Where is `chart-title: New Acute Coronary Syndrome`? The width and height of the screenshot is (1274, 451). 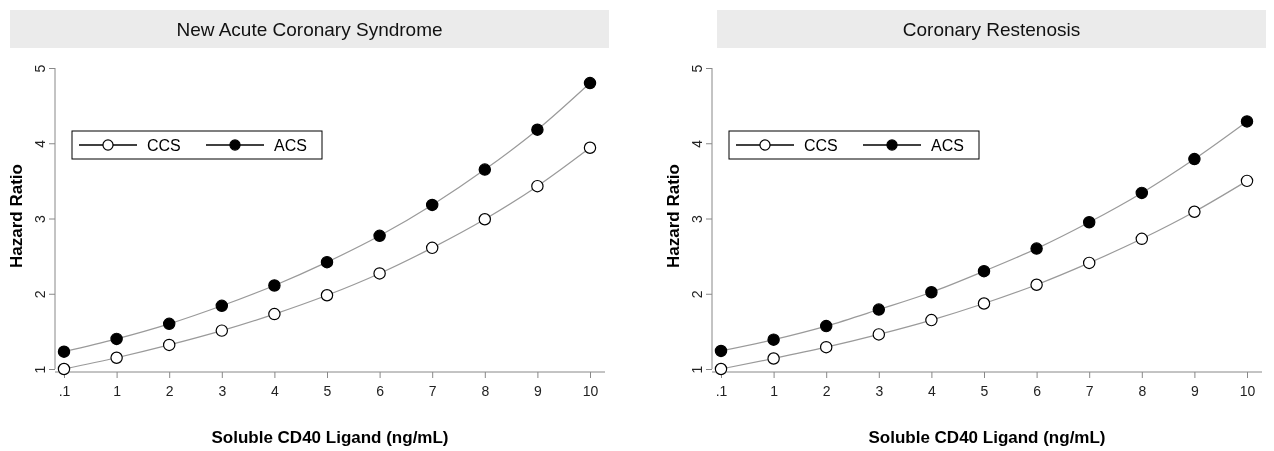 chart-title: New Acute Coronary Syndrome is located at coordinates (309, 29).